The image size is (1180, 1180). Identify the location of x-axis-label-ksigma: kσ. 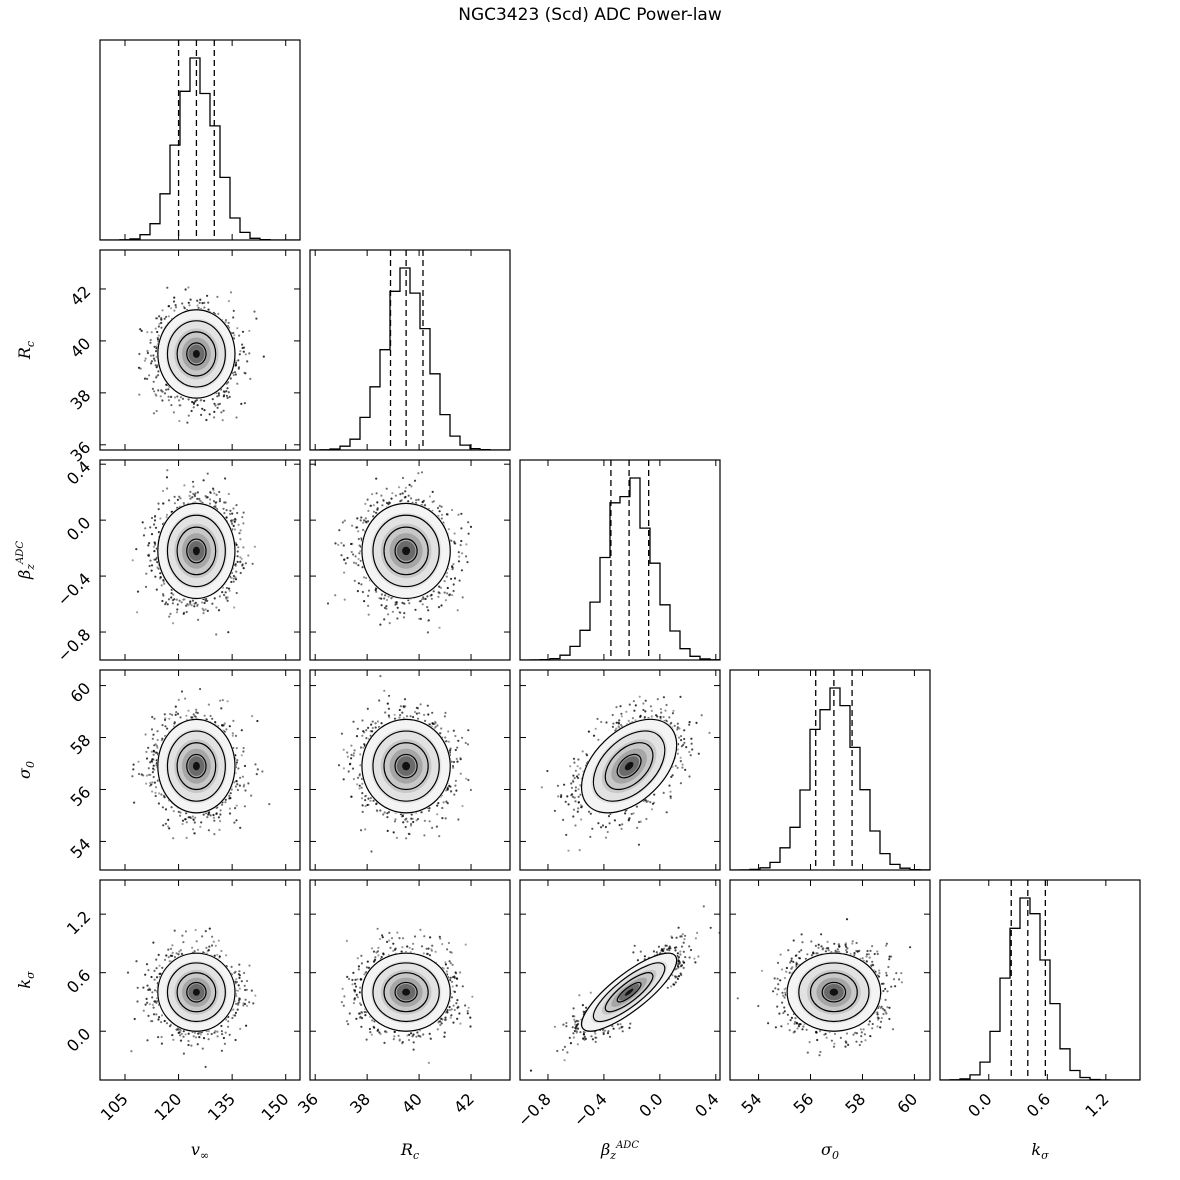
(1040, 1151).